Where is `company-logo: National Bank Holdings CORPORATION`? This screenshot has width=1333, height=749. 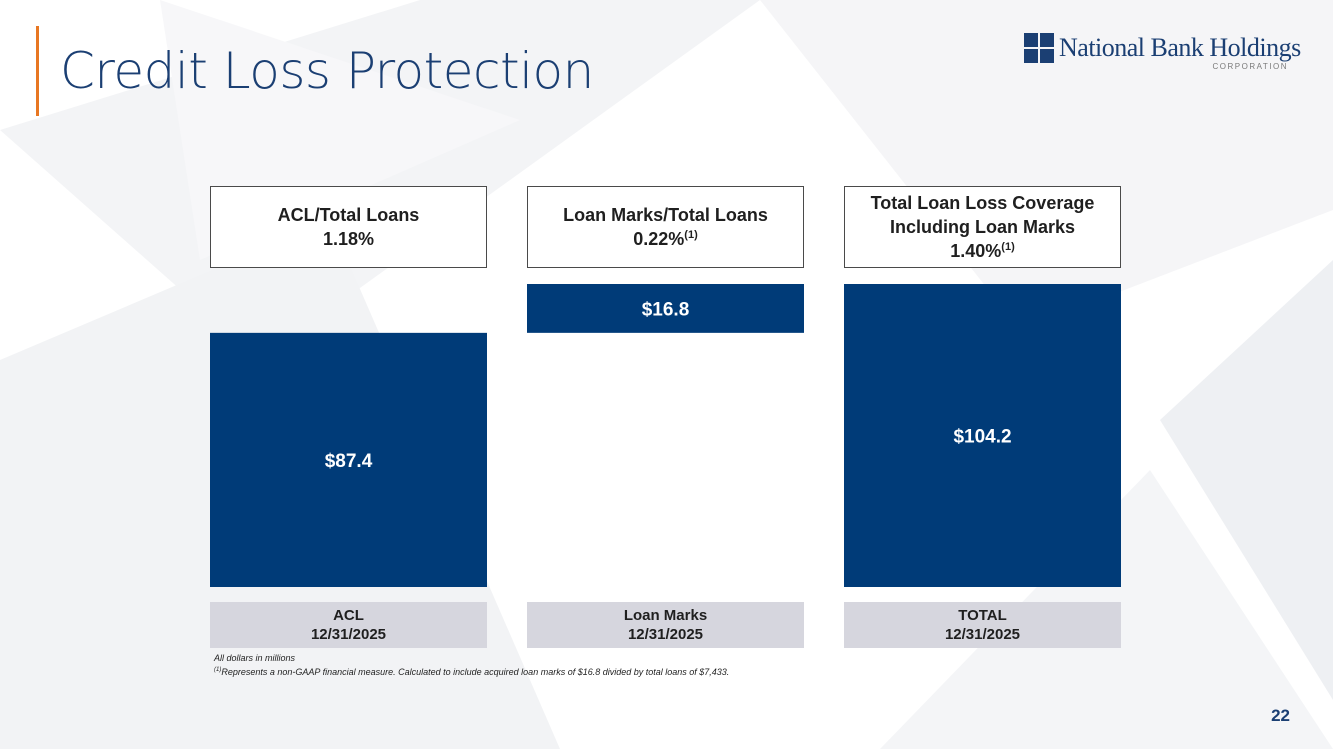
company-logo: National Bank Holdings CORPORATION is located at coordinates (1162, 53).